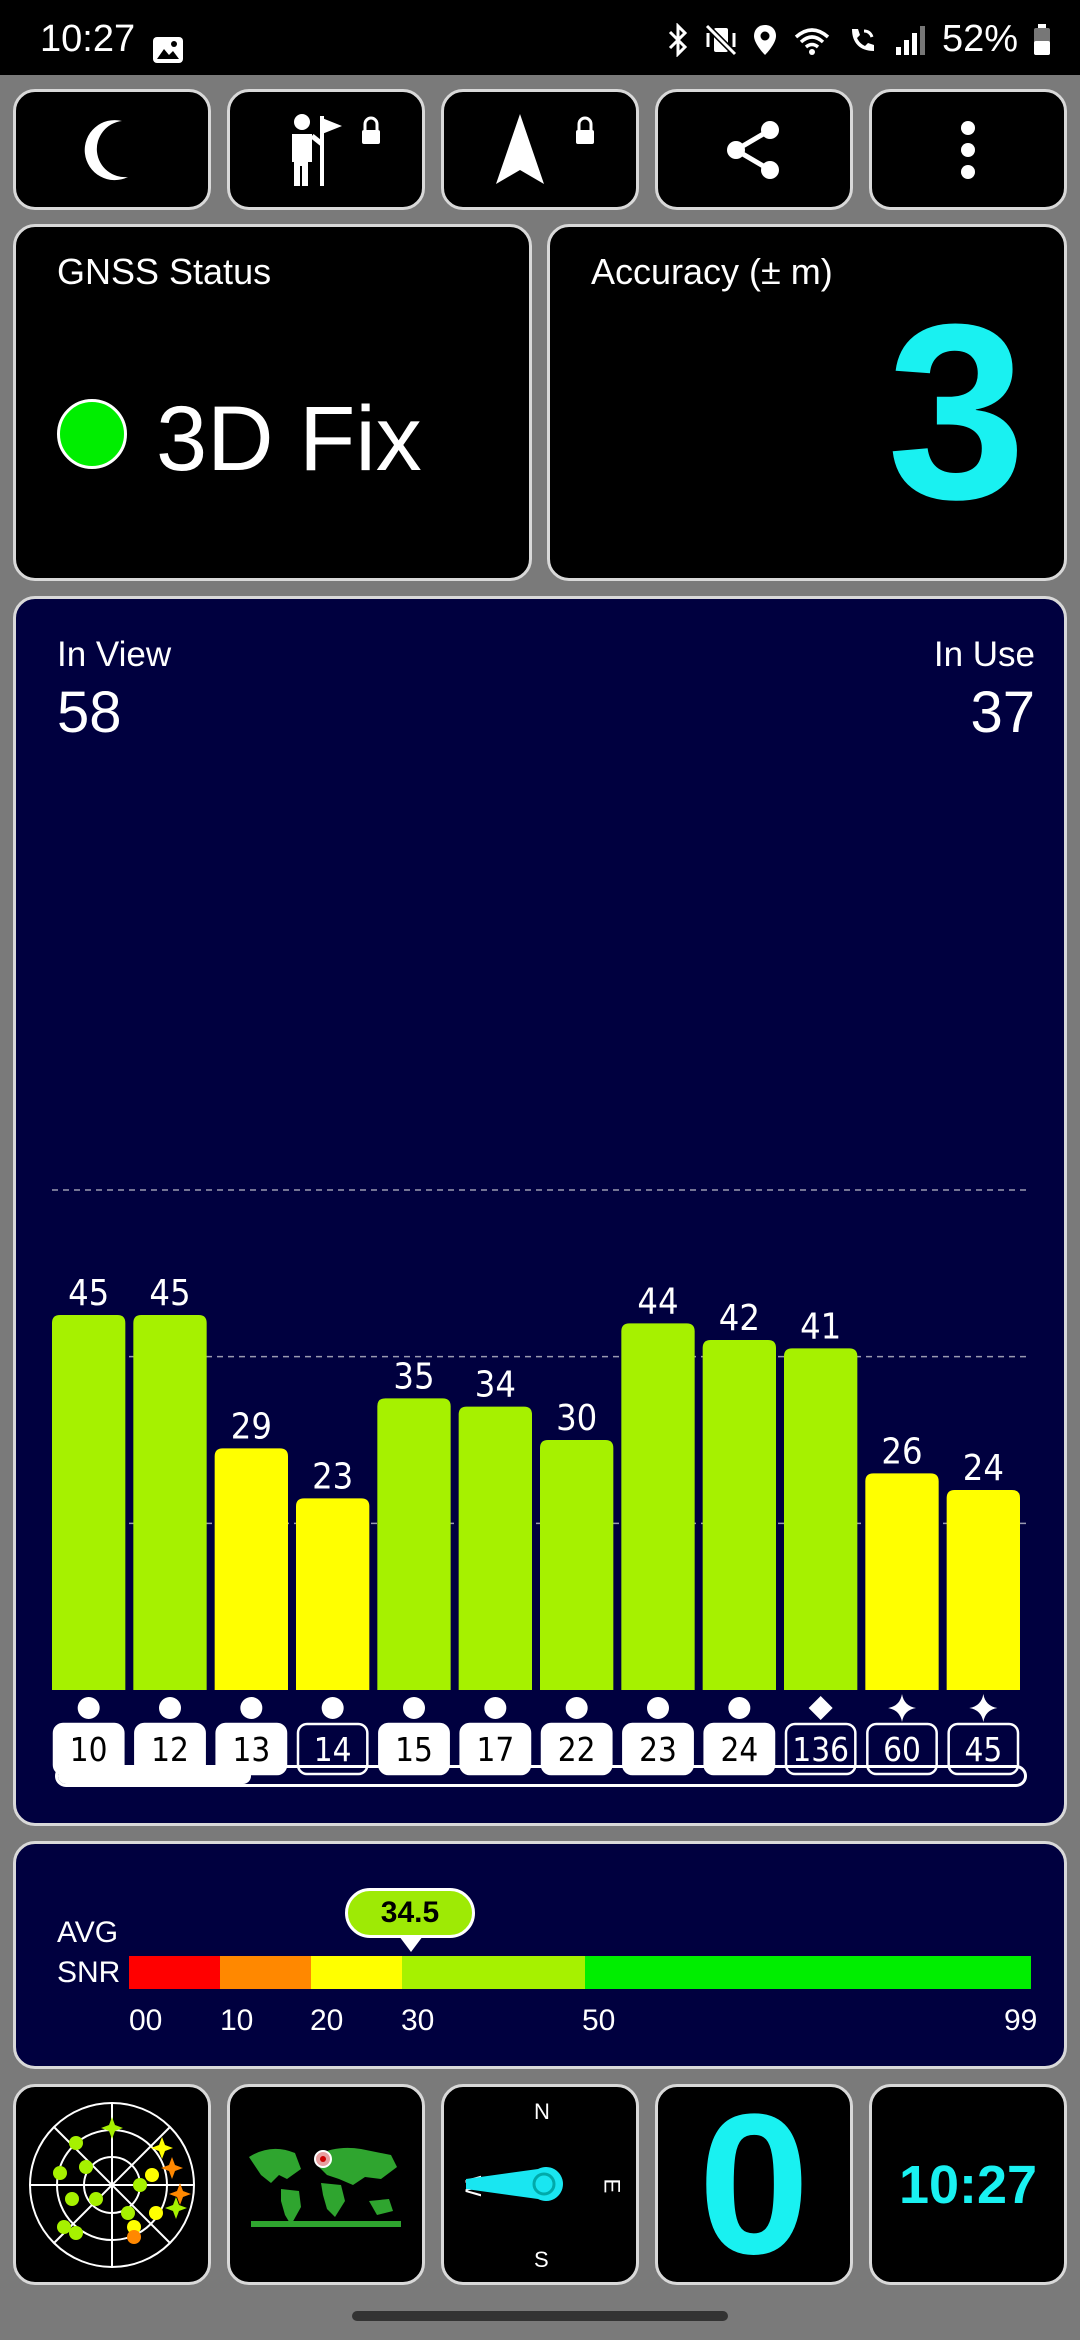 This screenshot has width=1080, height=2340. What do you see at coordinates (325, 2187) in the screenshot?
I see `world-map-icon` at bounding box center [325, 2187].